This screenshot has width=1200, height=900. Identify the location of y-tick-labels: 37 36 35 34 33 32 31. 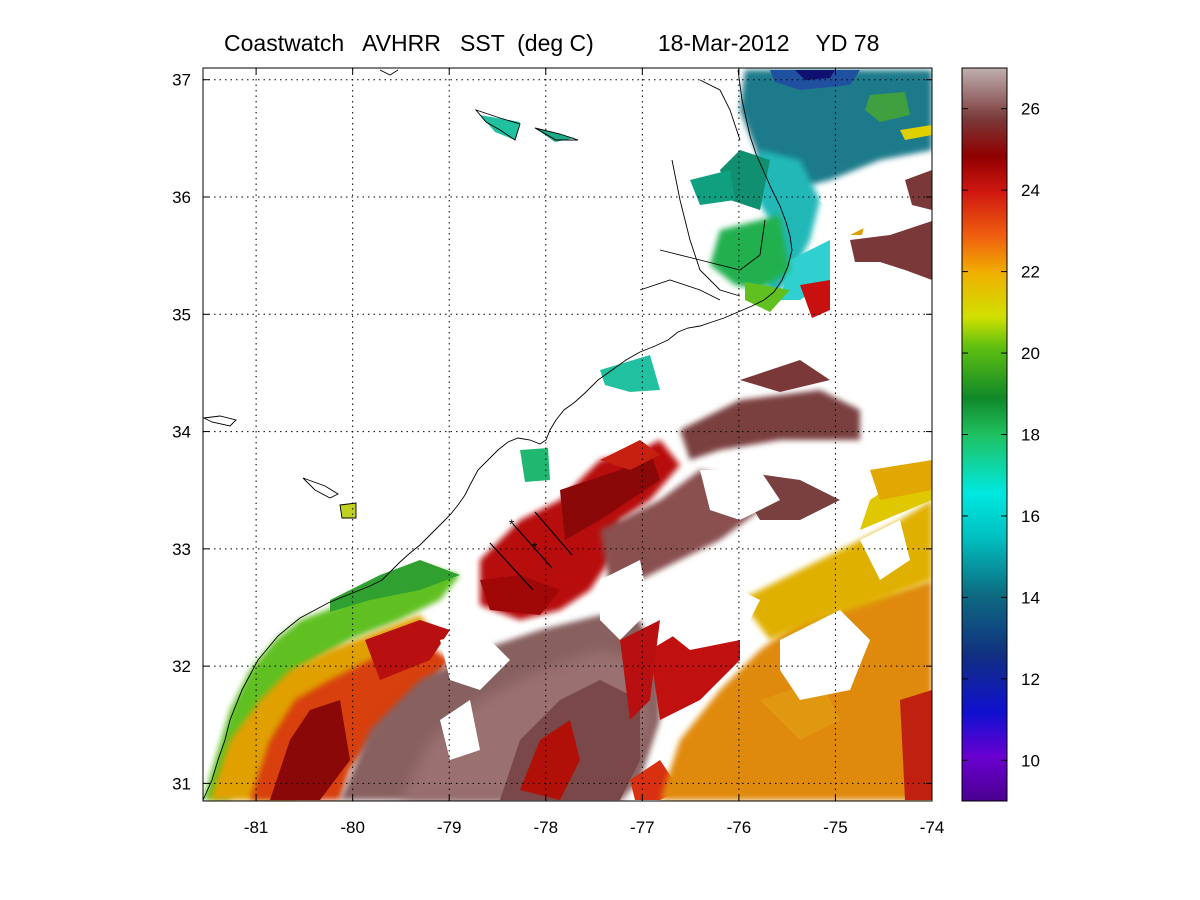
(181, 432).